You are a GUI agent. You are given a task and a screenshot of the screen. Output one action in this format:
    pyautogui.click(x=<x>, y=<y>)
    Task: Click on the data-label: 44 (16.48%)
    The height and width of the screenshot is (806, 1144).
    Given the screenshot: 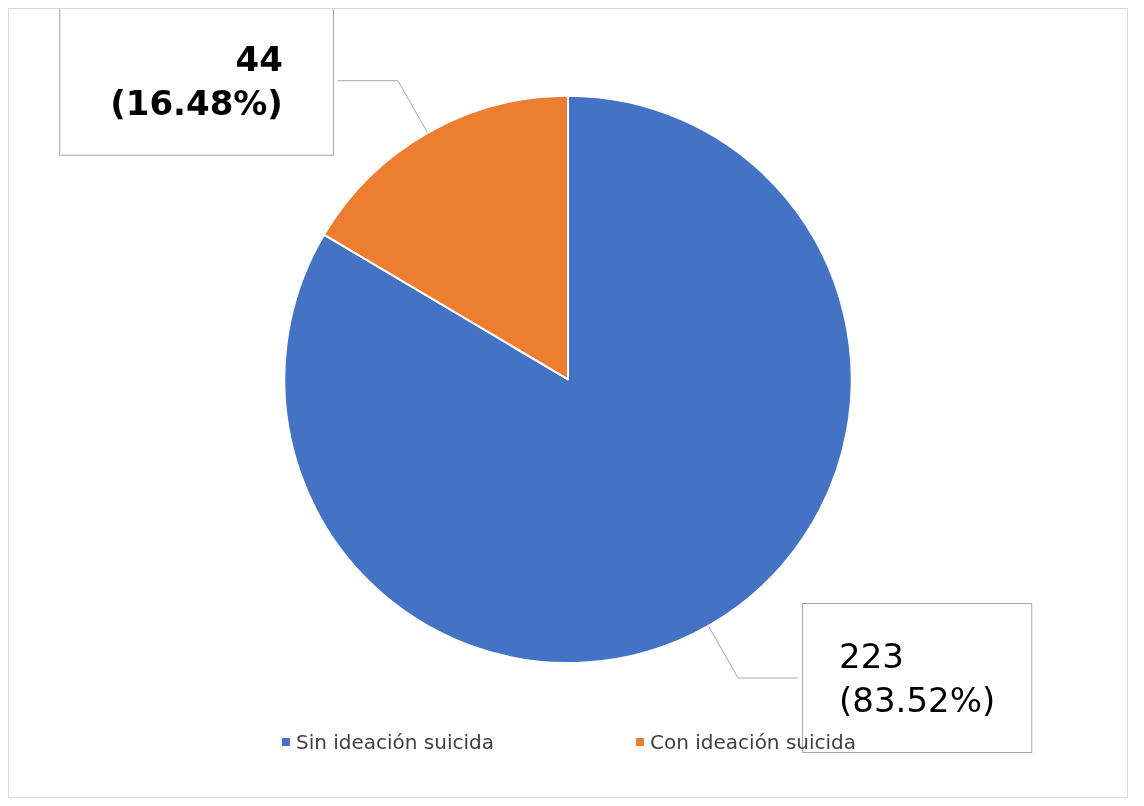 What is the action you would take?
    pyautogui.click(x=196, y=80)
    